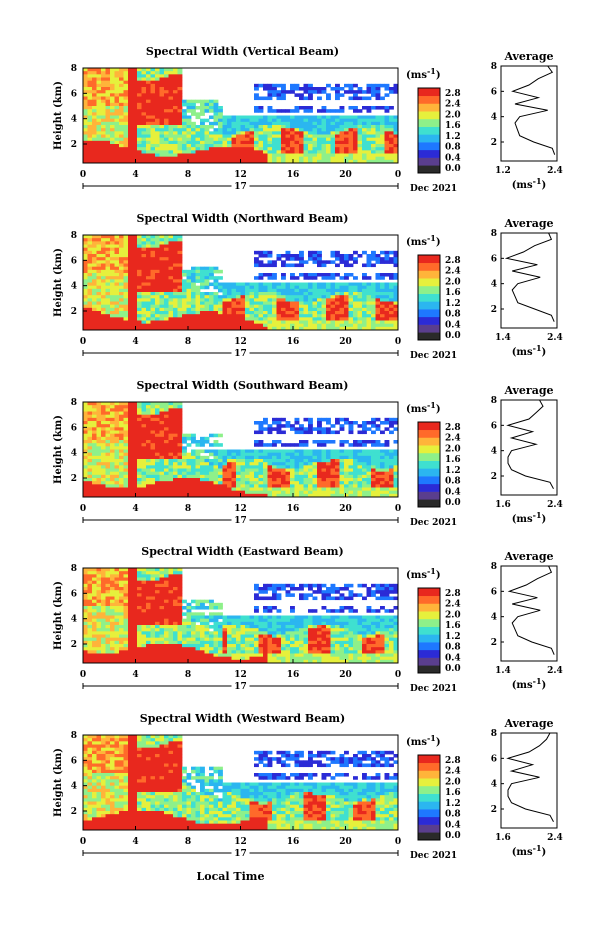 The width and height of the screenshot is (615, 929). I want to click on average-y-tick-label: 2, so click(494, 310).